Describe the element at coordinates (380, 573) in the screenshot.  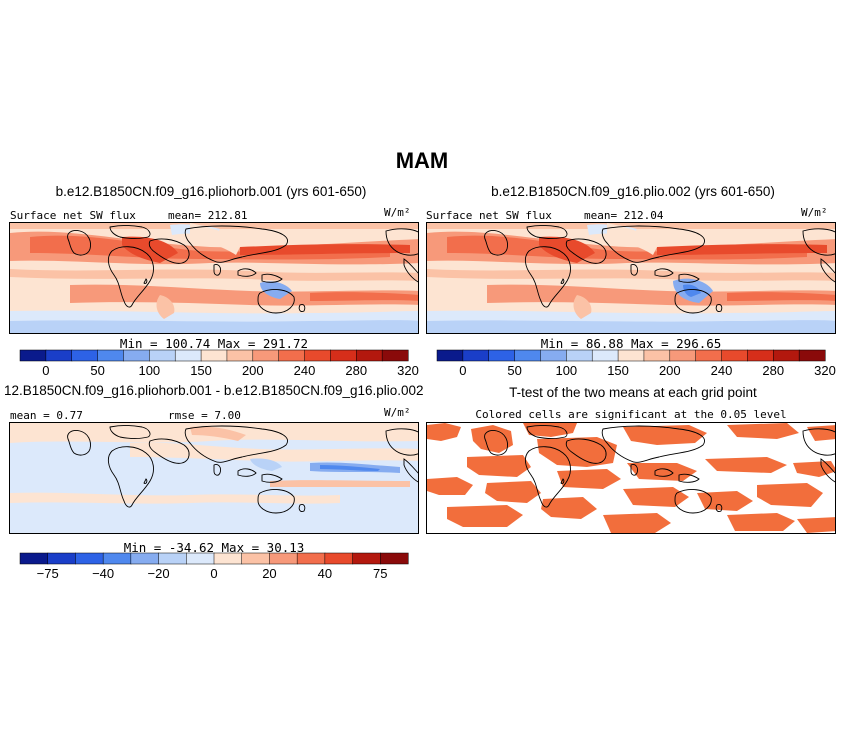
I see `colorbar3-tick-label: 75` at that location.